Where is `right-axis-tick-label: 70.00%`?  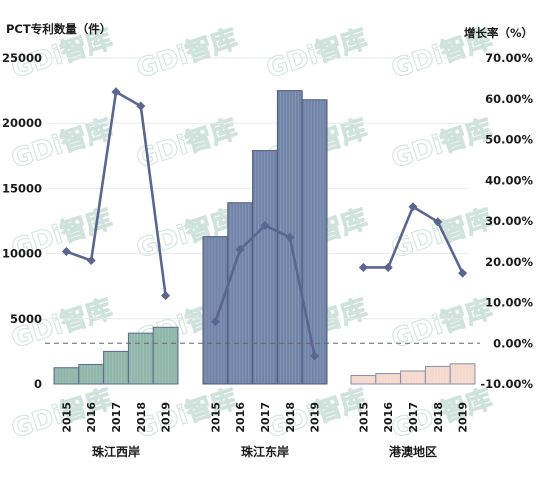
right-axis-tick-label: 70.00% is located at coordinates (509, 58).